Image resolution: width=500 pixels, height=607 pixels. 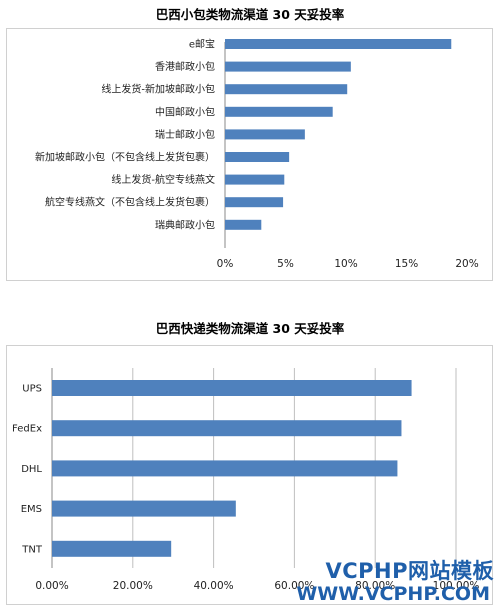 What do you see at coordinates (185, 134) in the screenshot?
I see `category-label: 瑞士邮政小包` at bounding box center [185, 134].